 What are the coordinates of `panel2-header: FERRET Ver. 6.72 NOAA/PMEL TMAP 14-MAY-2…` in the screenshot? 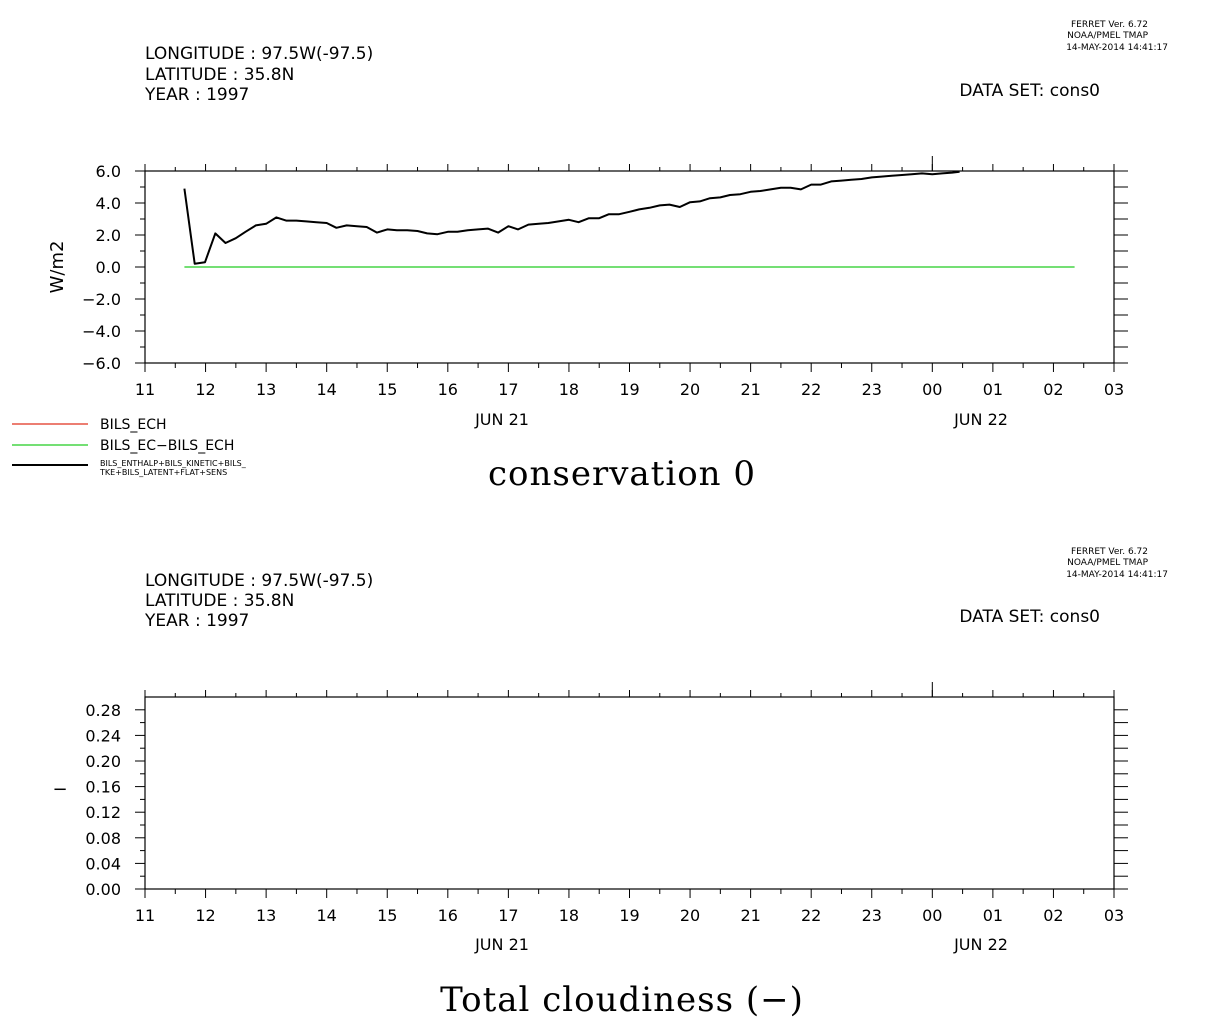 It's located at (656, 589).